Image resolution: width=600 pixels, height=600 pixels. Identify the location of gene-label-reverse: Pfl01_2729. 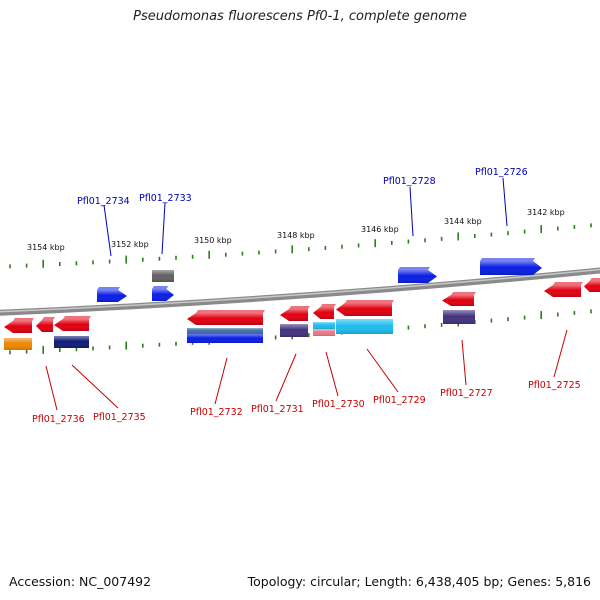
(399, 400).